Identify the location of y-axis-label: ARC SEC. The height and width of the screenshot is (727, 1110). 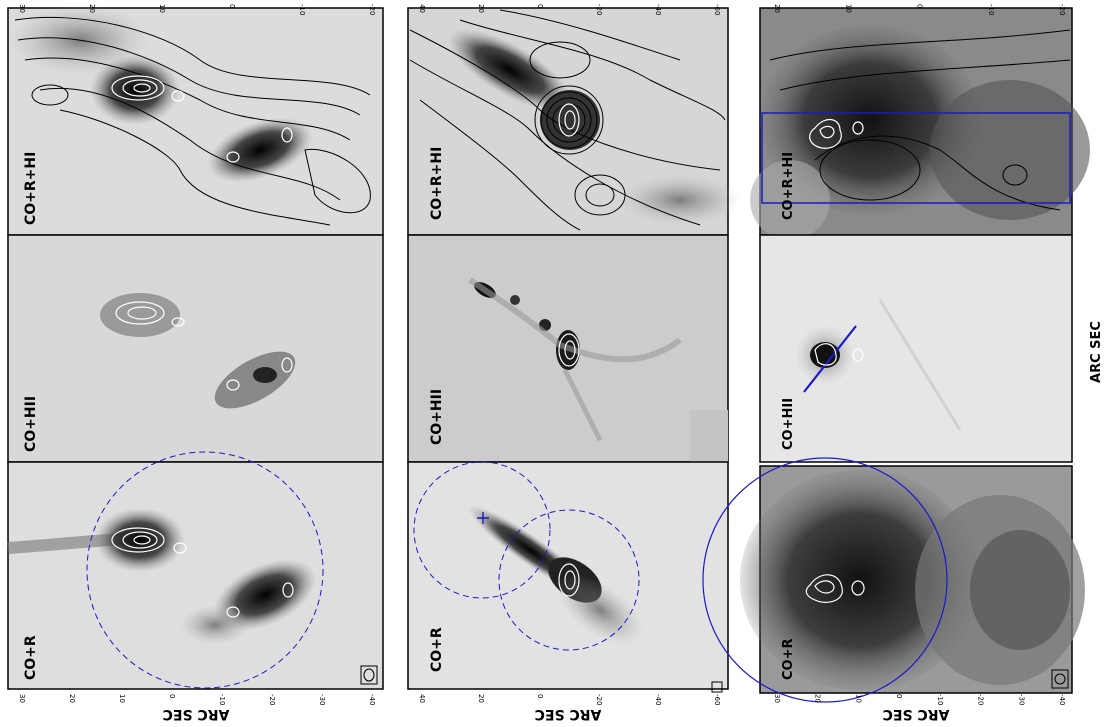
(1096, 352).